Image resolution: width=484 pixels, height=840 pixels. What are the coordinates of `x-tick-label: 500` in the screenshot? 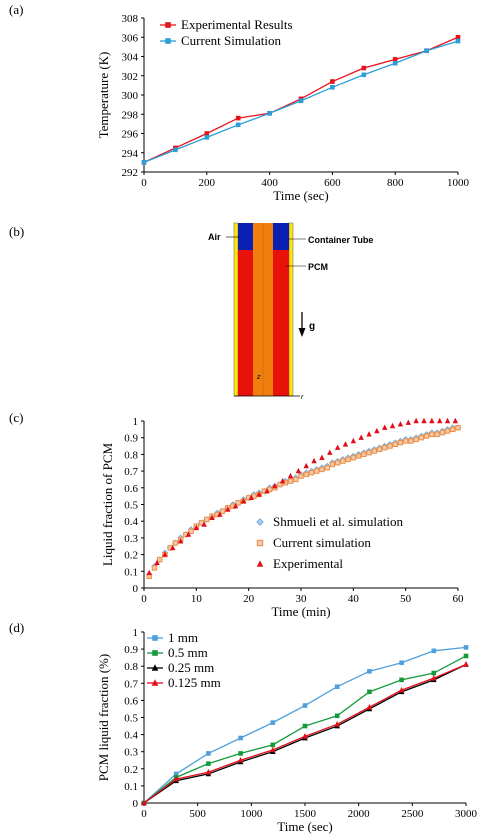 It's located at (197, 814).